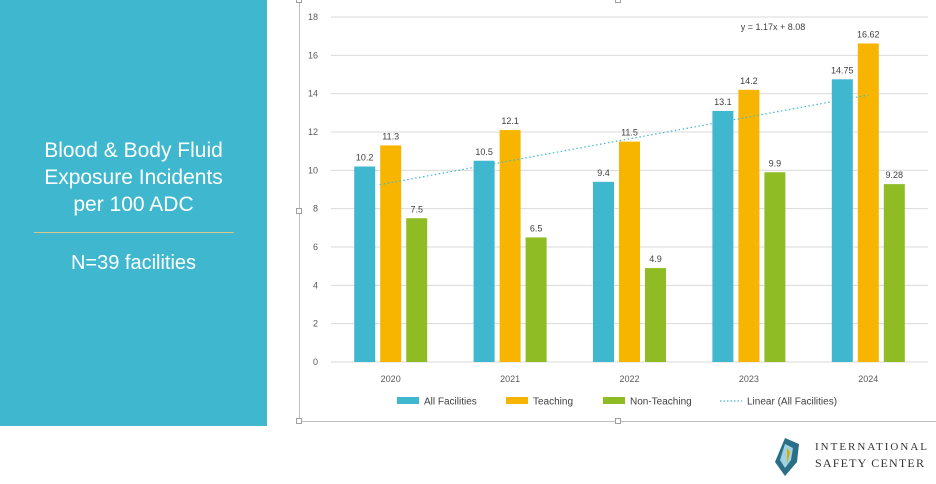 The height and width of the screenshot is (484, 936). I want to click on legend-label: Non-Teaching, so click(661, 402).